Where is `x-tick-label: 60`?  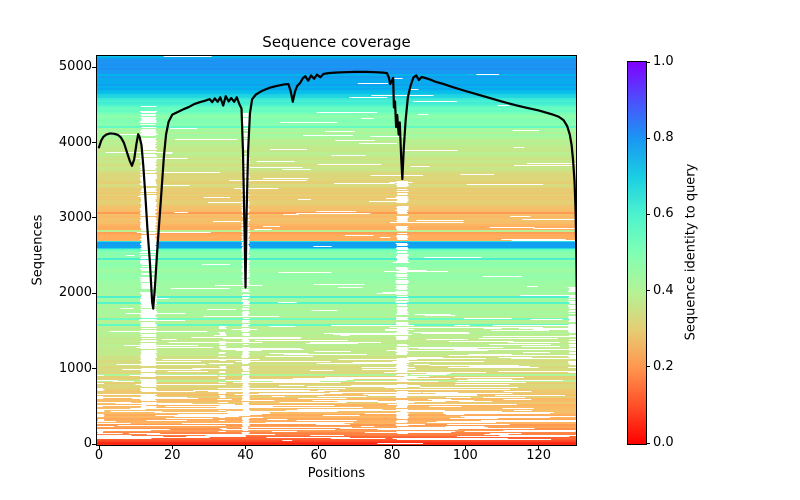 x-tick-label: 60 is located at coordinates (319, 455).